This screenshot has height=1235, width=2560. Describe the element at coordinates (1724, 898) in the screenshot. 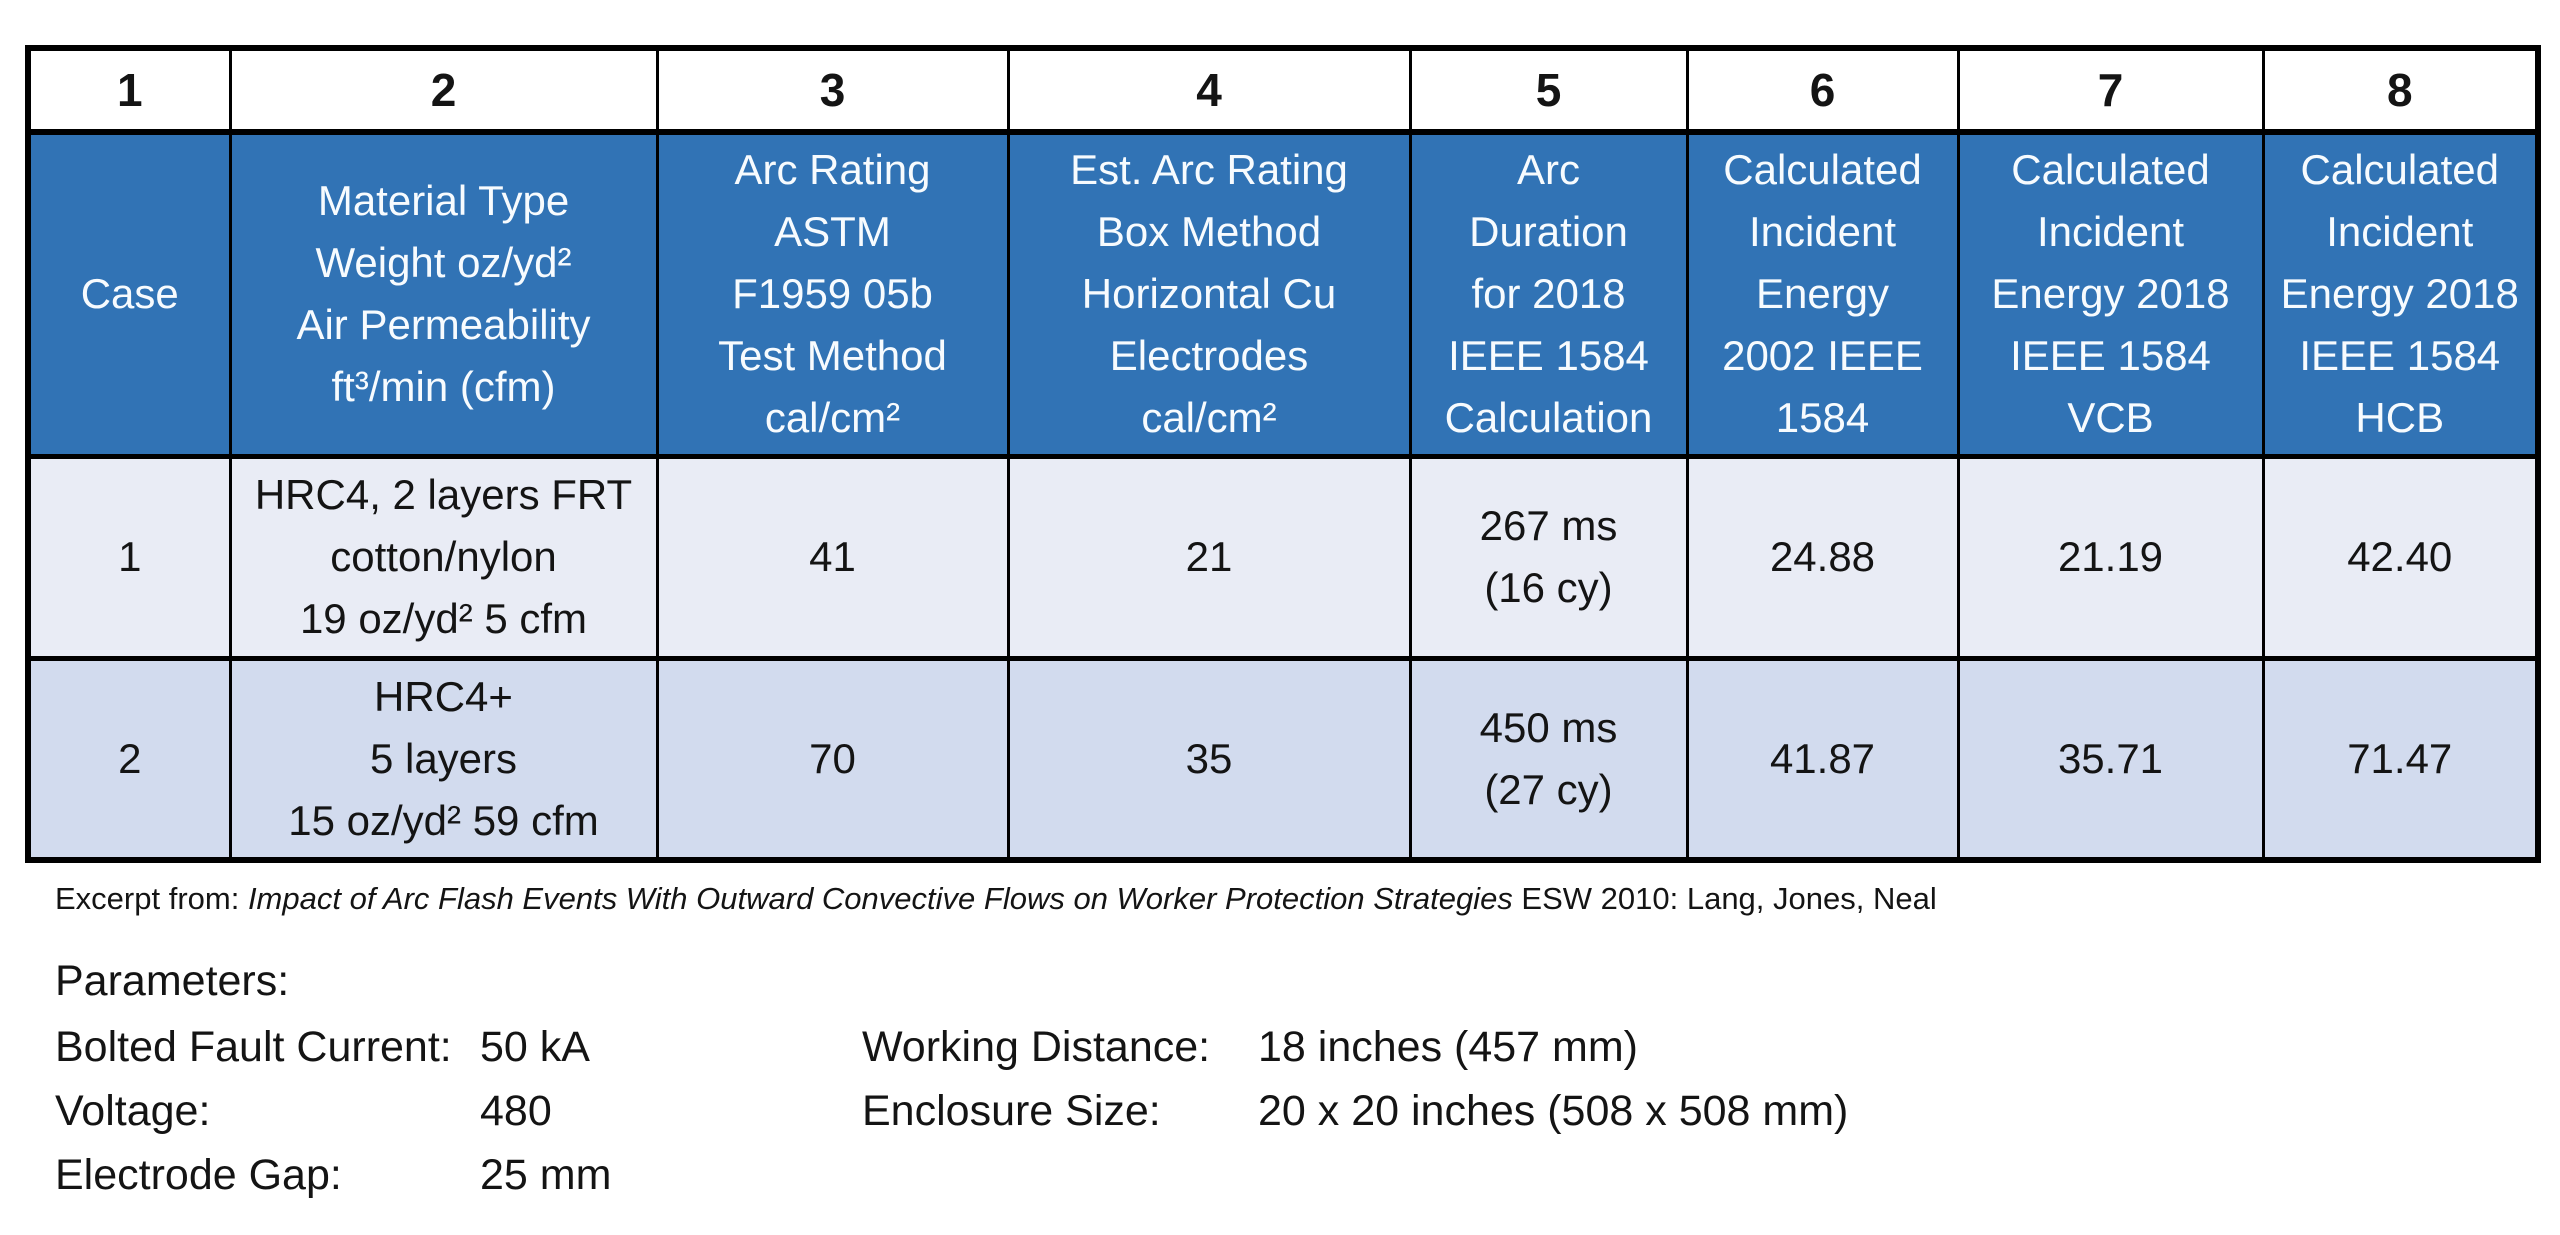

I see `citation-suffix: ESW 2010: Lang, Jones, Neal` at that location.